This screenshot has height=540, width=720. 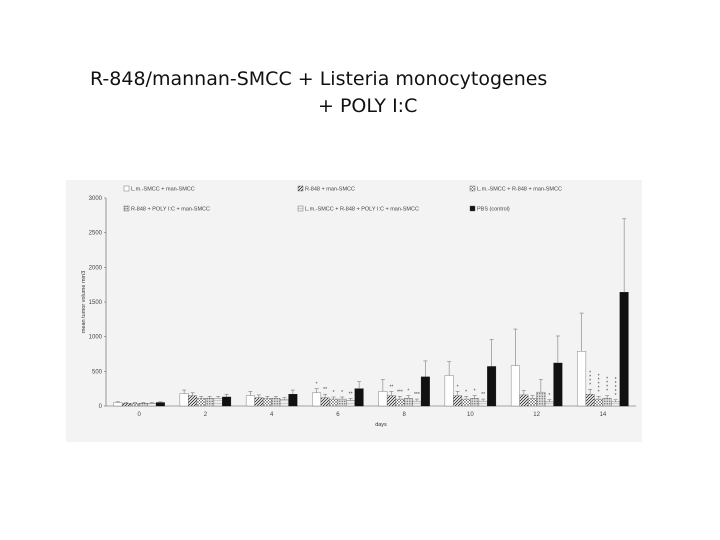 What do you see at coordinates (470, 415) in the screenshot?
I see `x-tick-label: 10` at bounding box center [470, 415].